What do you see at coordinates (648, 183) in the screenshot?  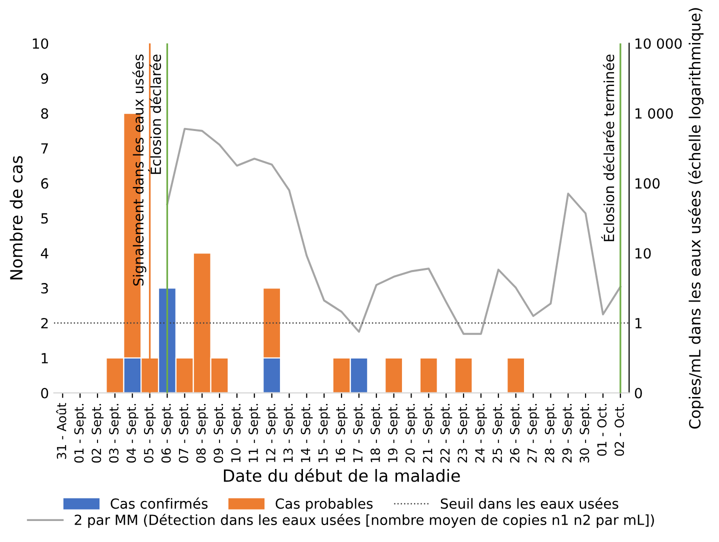 I see `y2-tick-label: 100` at bounding box center [648, 183].